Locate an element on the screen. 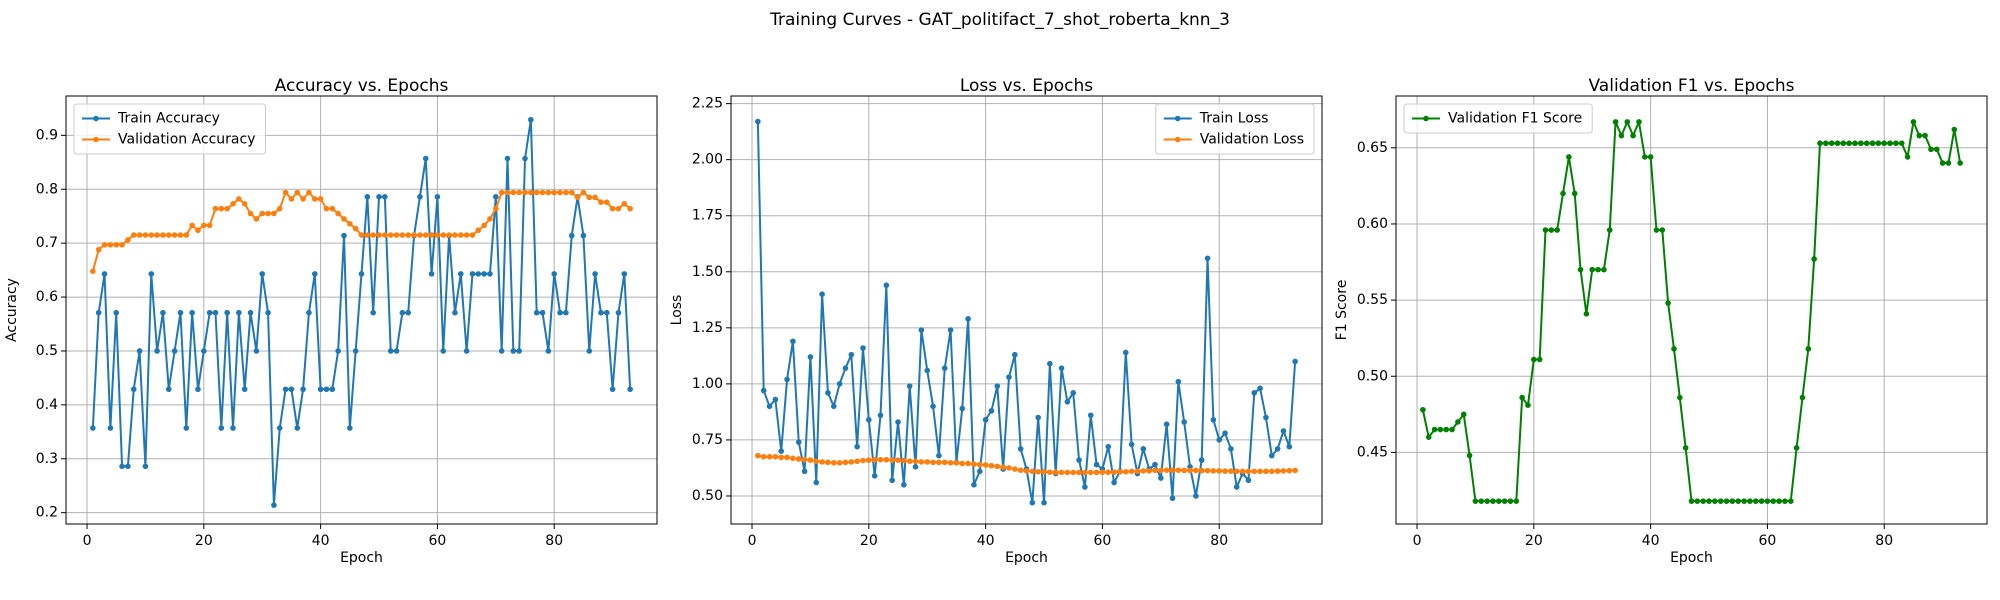 This screenshot has width=2000, height=600. x-tick-label: 20 is located at coordinates (869, 541).